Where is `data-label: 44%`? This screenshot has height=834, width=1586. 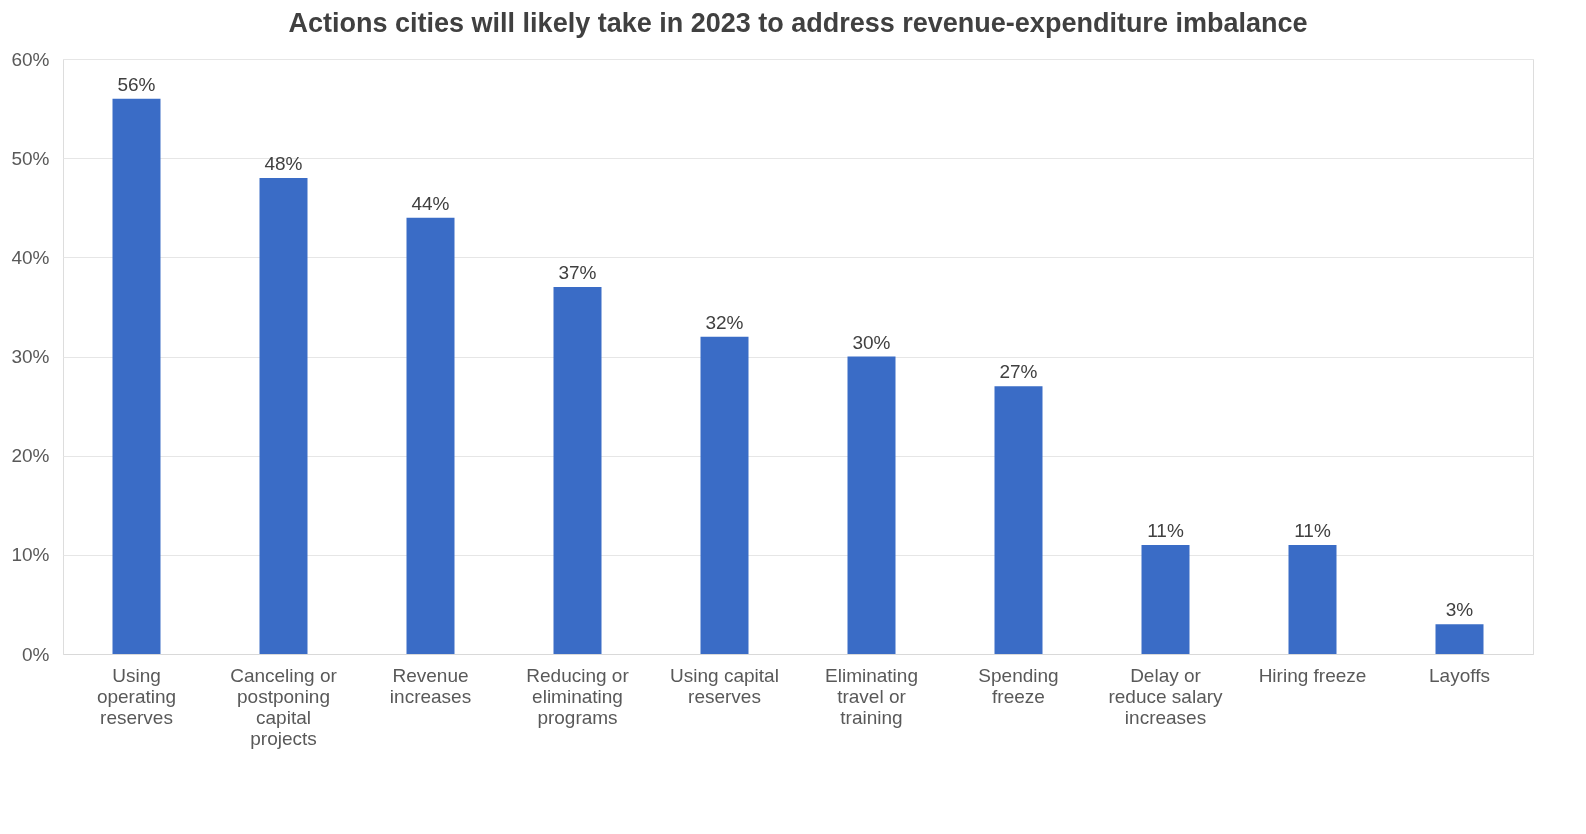
data-label: 44% is located at coordinates (430, 203).